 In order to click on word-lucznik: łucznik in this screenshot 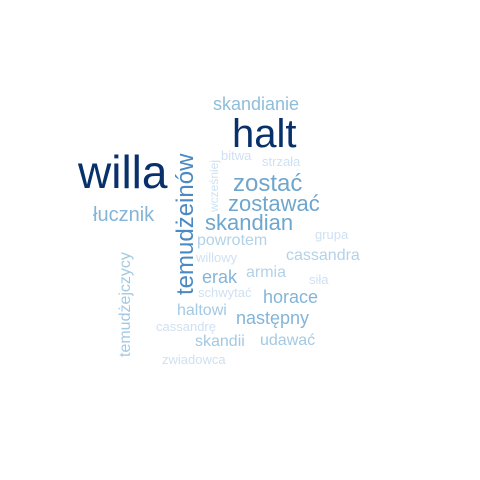, I will do `click(124, 215)`.